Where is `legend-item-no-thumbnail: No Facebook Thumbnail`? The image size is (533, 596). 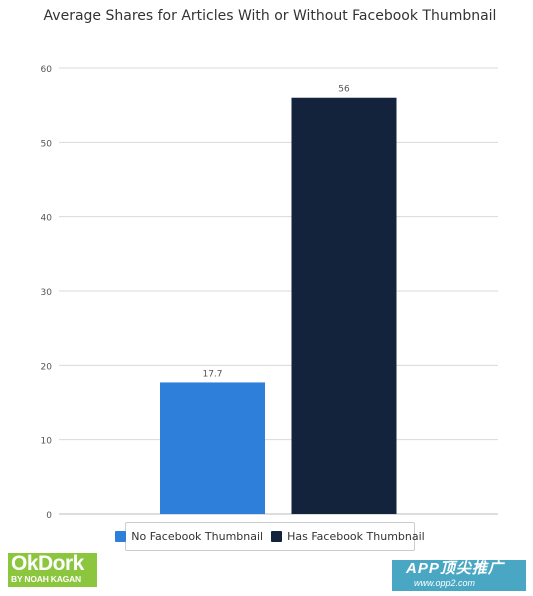
legend-item-no-thumbnail: No Facebook Thumbnail is located at coordinates (189, 536).